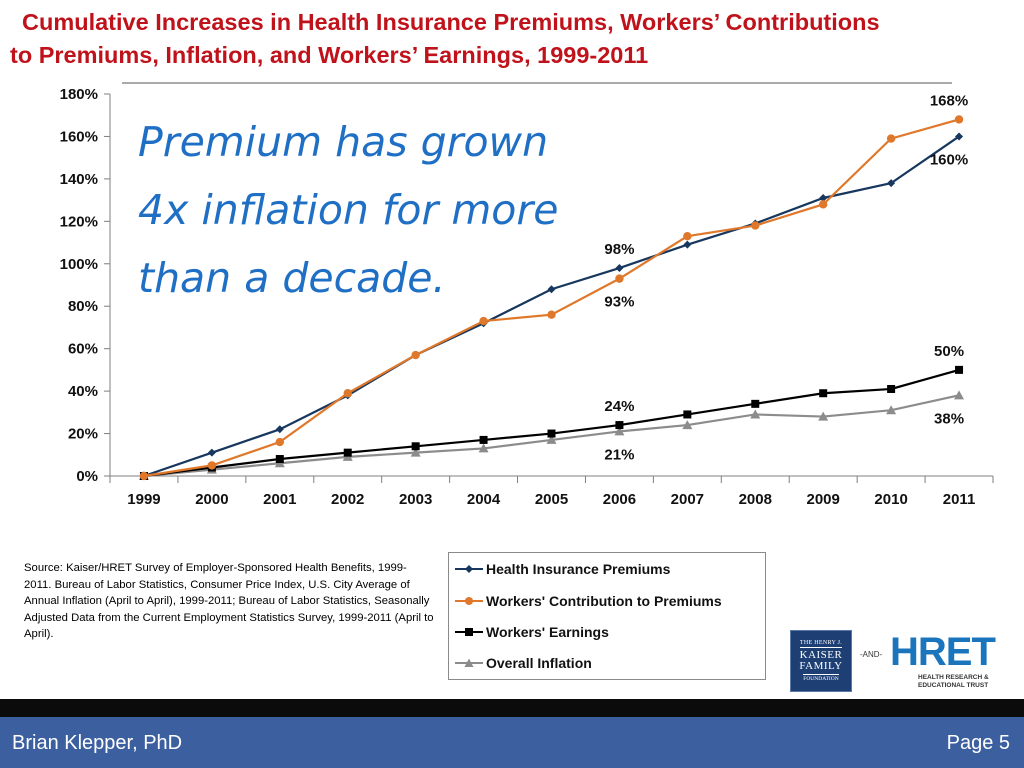 The width and height of the screenshot is (1024, 768). Describe the element at coordinates (871, 654) in the screenshot. I see `logo-separator: -AND-` at that location.